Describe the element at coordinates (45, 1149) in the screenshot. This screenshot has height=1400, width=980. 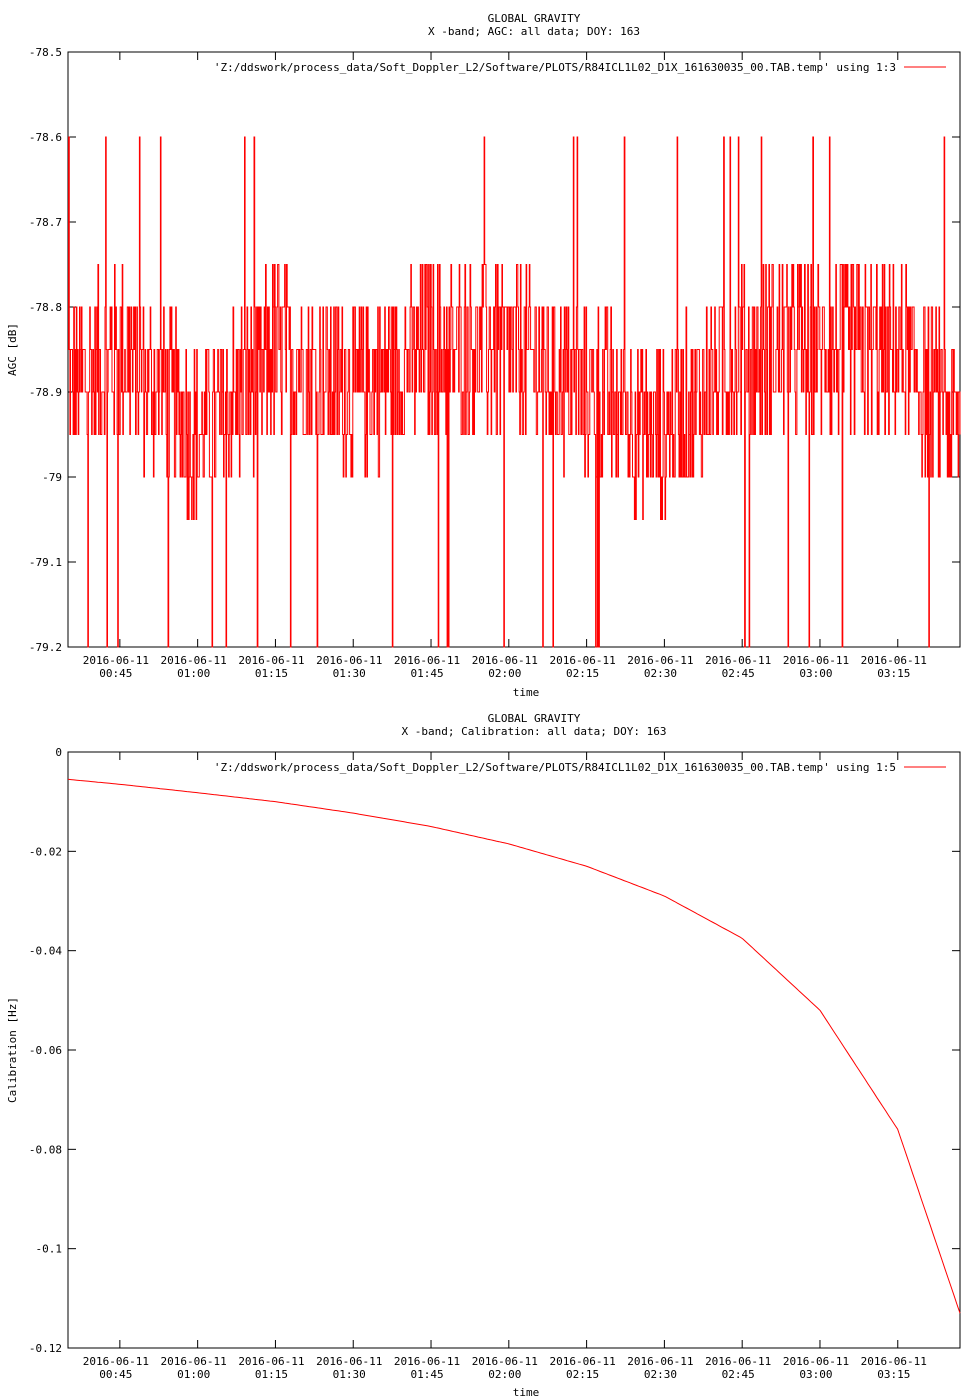
I see `y-tick-label: -0.08` at that location.